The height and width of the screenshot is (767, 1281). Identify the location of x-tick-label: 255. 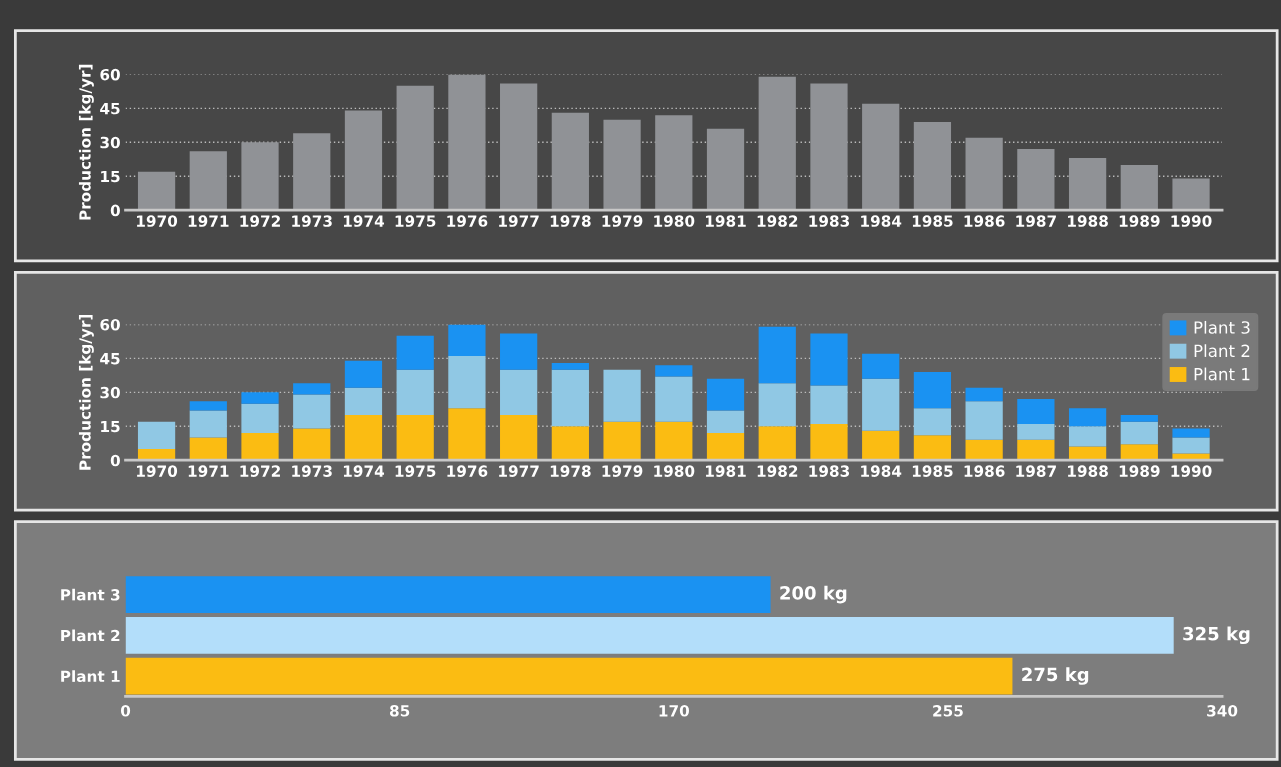
(948, 711).